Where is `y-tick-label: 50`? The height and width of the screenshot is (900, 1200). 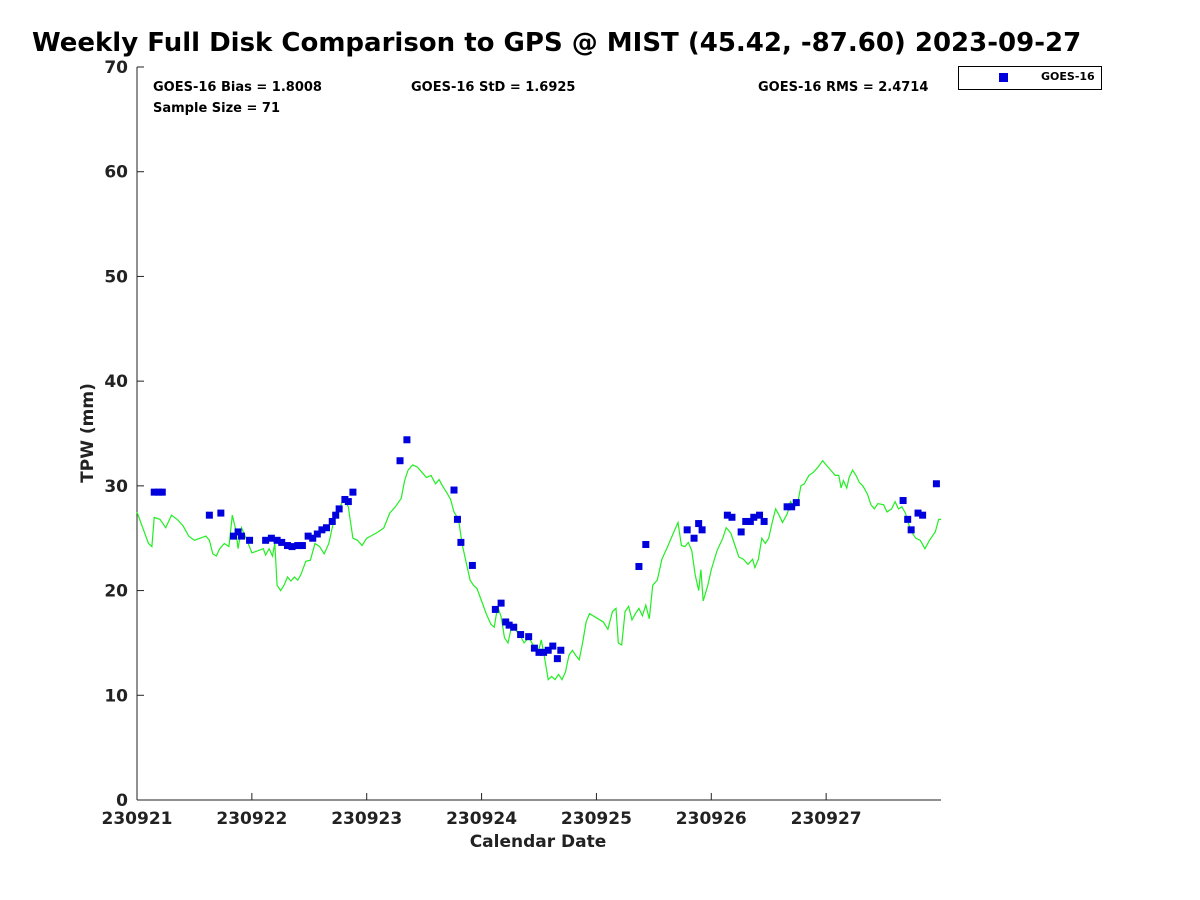
y-tick-label: 50 is located at coordinates (116, 277).